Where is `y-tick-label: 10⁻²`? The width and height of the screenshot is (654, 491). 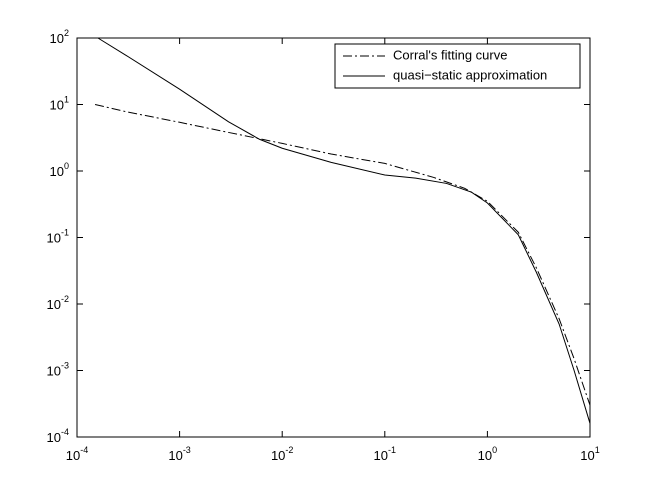
y-tick-label: 10⁻² is located at coordinates (58, 303).